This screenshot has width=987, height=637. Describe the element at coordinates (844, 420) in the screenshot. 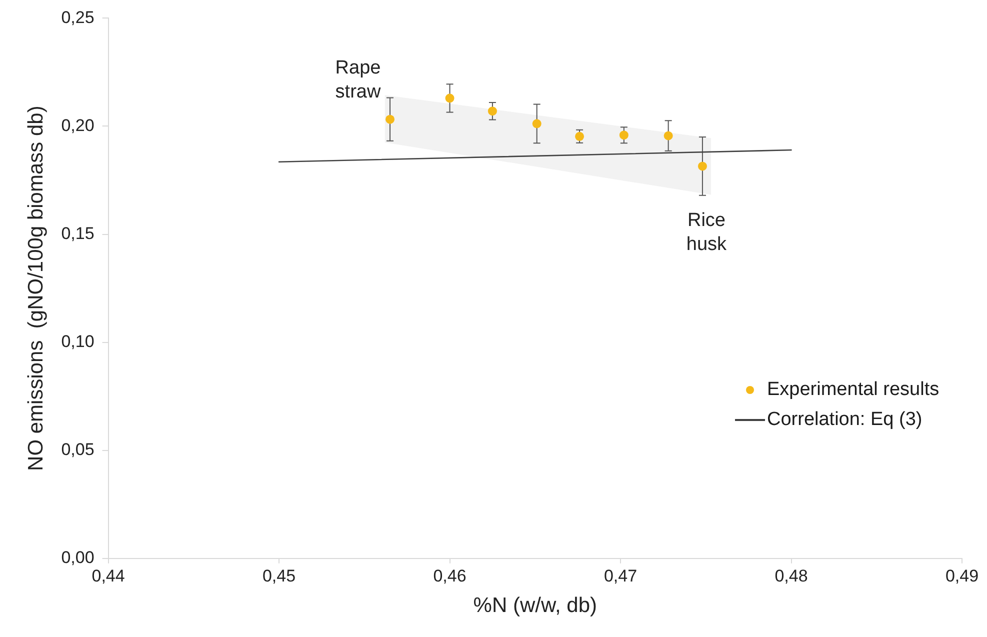

I see `legend-label: Correlation: Eq (3)` at that location.